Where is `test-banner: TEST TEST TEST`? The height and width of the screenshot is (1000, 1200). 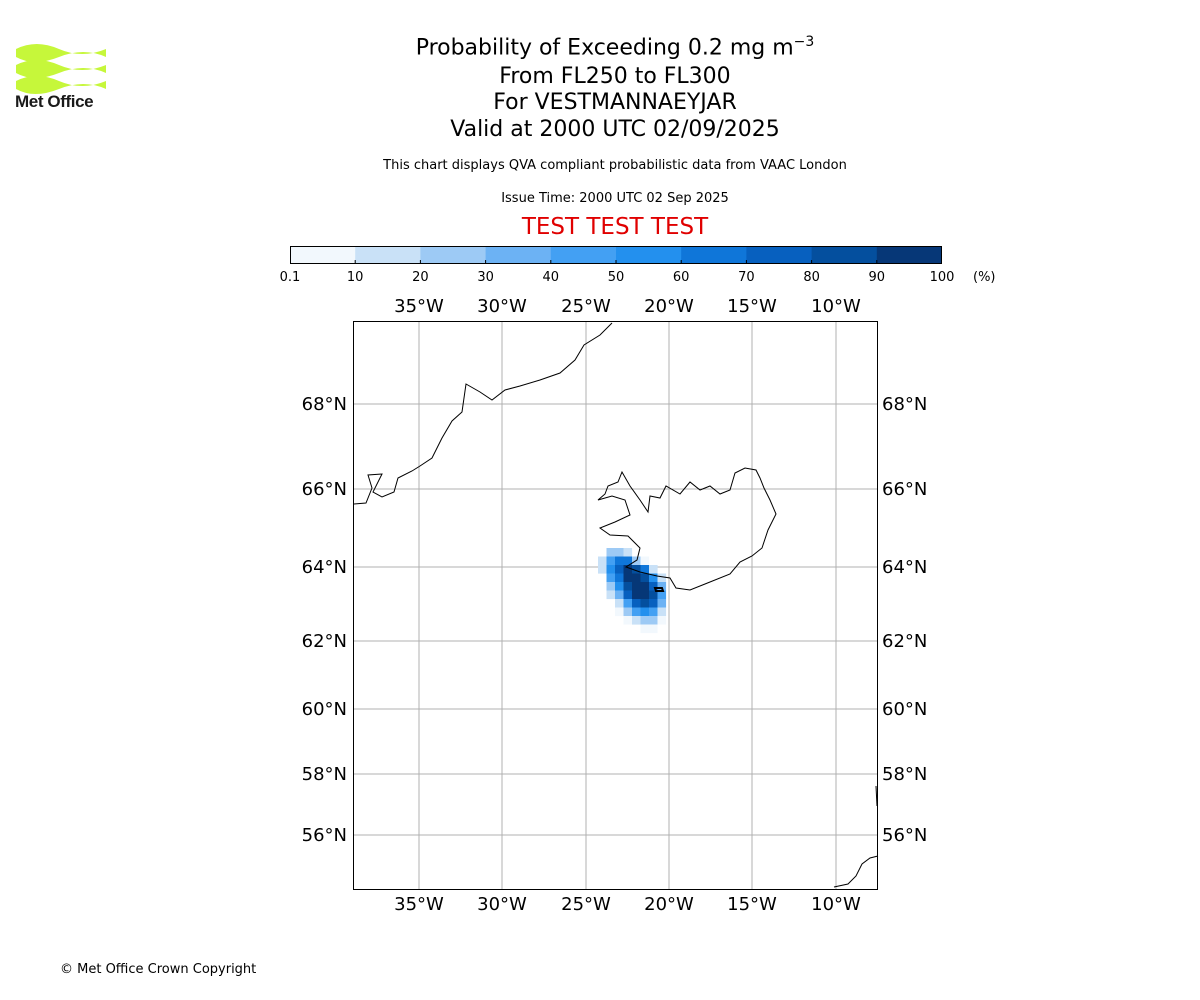
test-banner: TEST TEST TEST is located at coordinates (615, 227).